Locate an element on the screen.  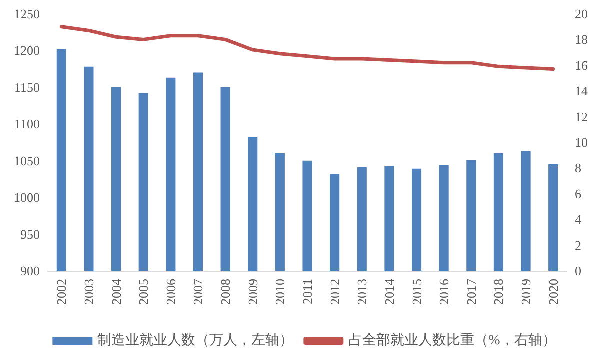
legend-label: 占全部就业人数比重（%，右轴） is located at coordinates (452, 340).